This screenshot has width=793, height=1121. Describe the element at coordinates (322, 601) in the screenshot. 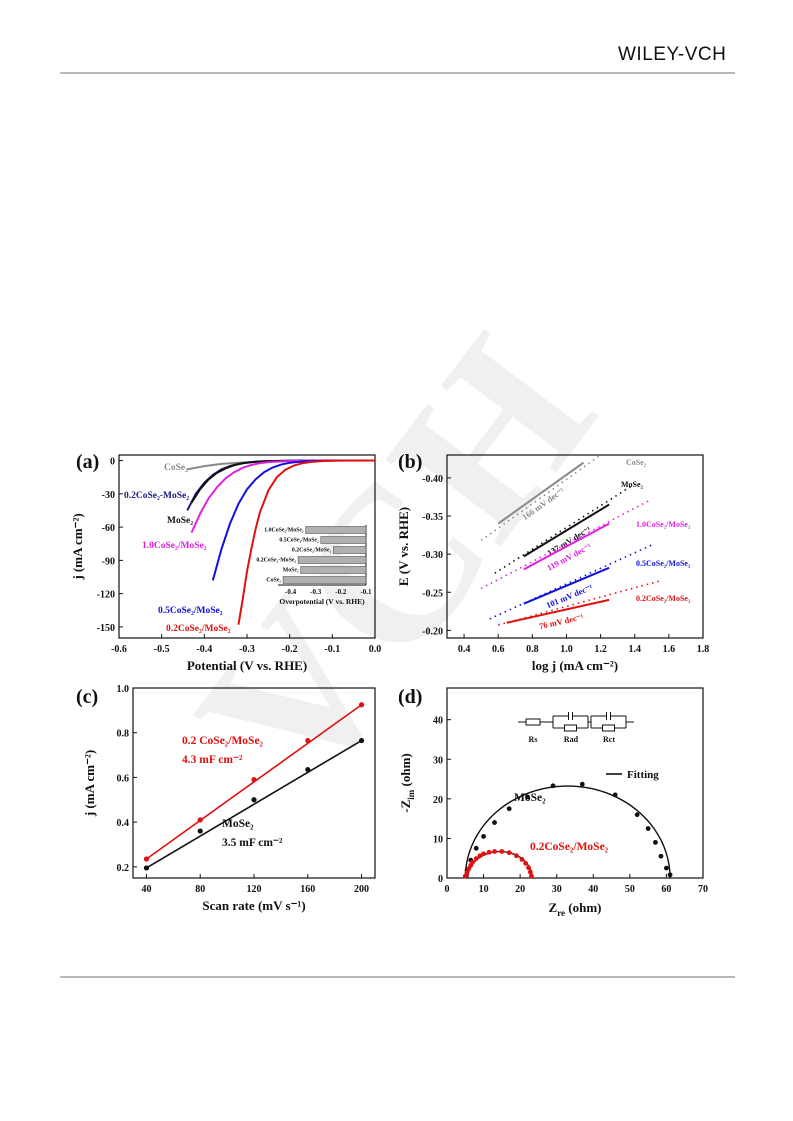

I see `panel-a-inset-xlabel: Overpotential (V vs. RHE)` at that location.